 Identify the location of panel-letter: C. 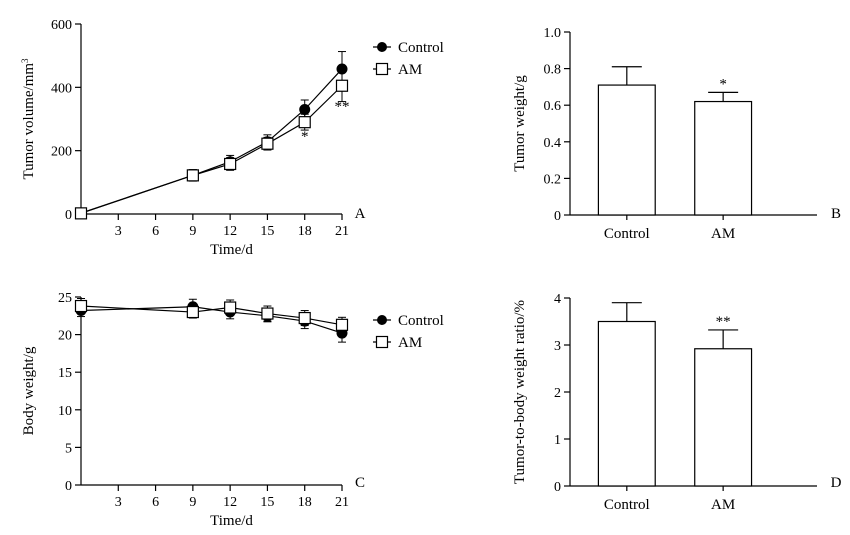
(360, 483).